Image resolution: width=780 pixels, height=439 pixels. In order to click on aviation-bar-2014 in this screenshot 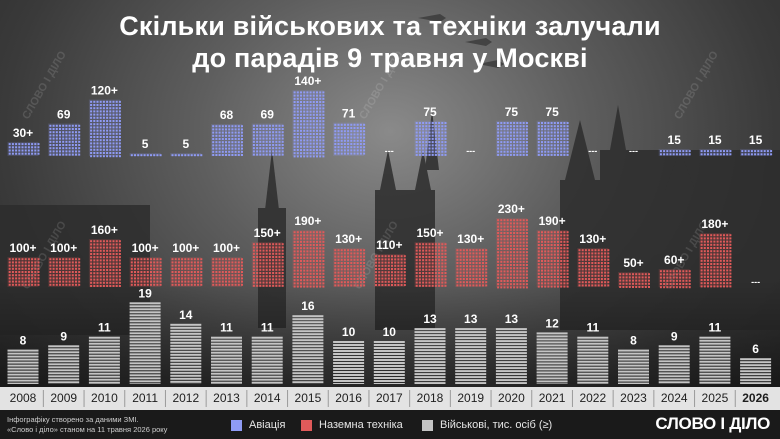, I will do `click(267, 139)`.